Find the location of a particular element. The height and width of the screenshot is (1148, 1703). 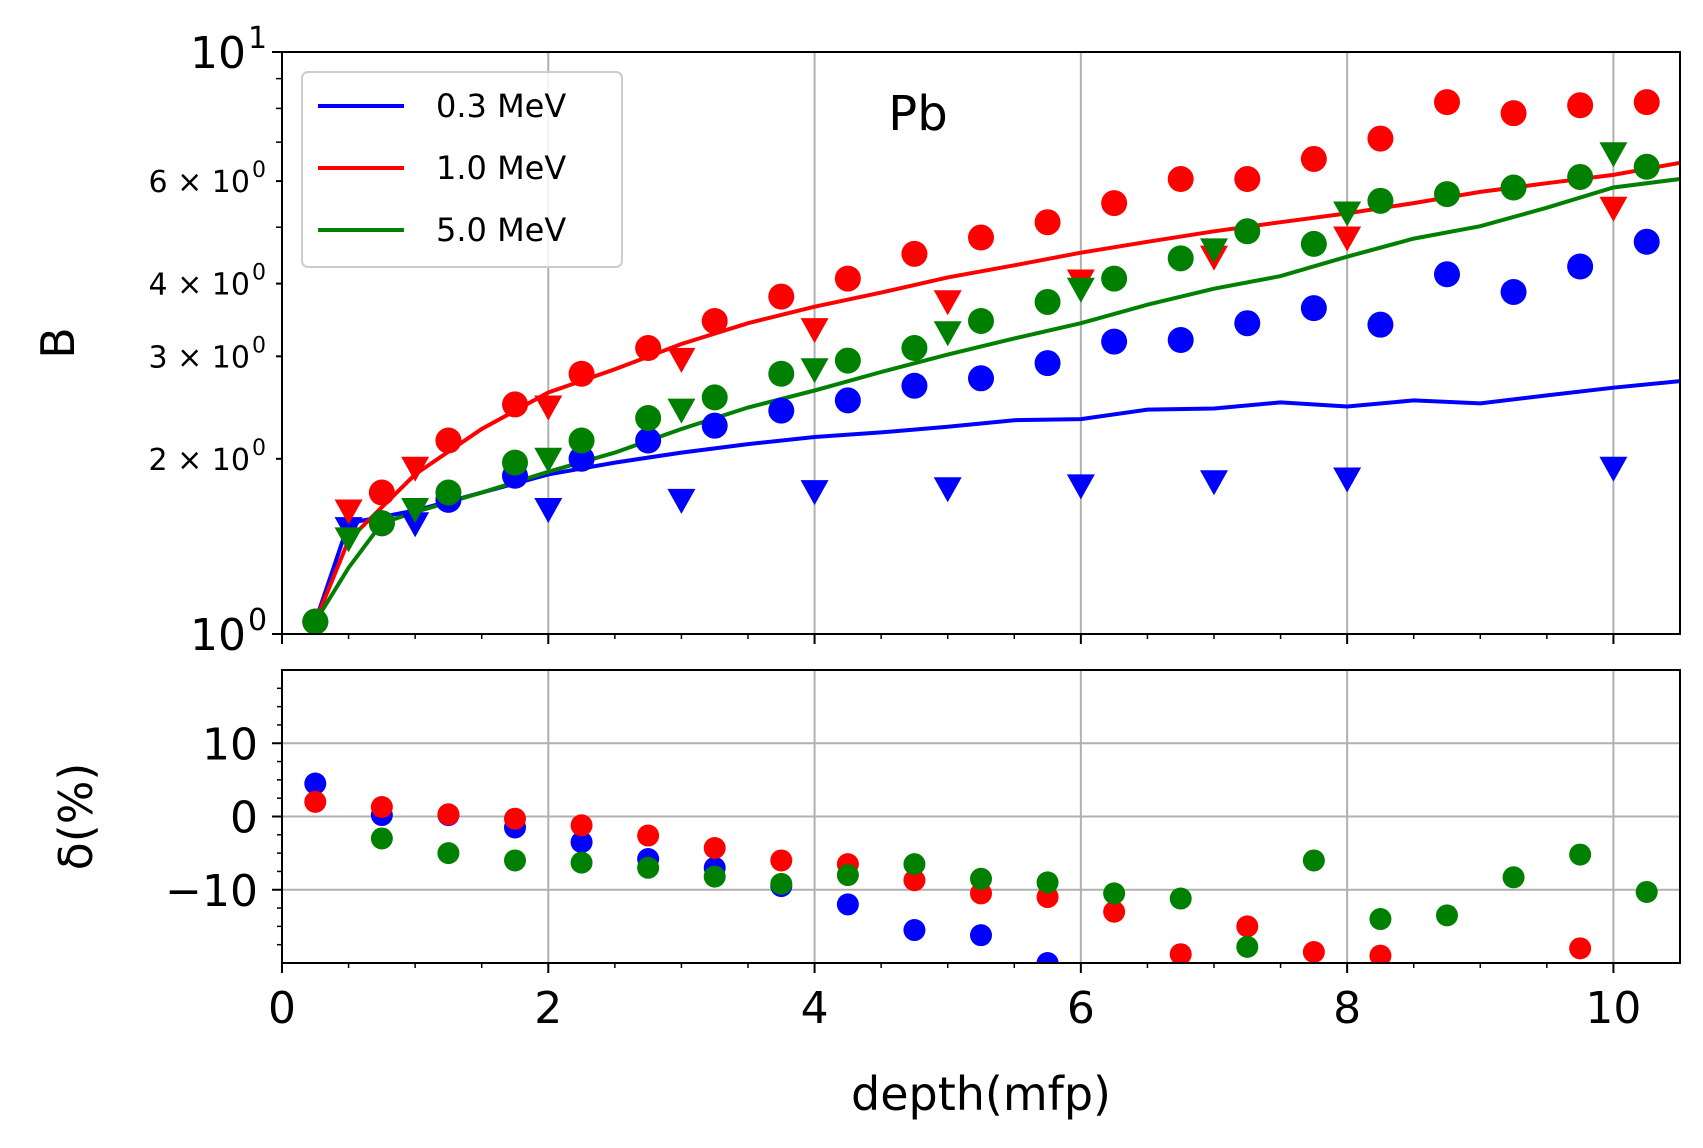

legend-entry: 5.0 MeV is located at coordinates (501, 230).